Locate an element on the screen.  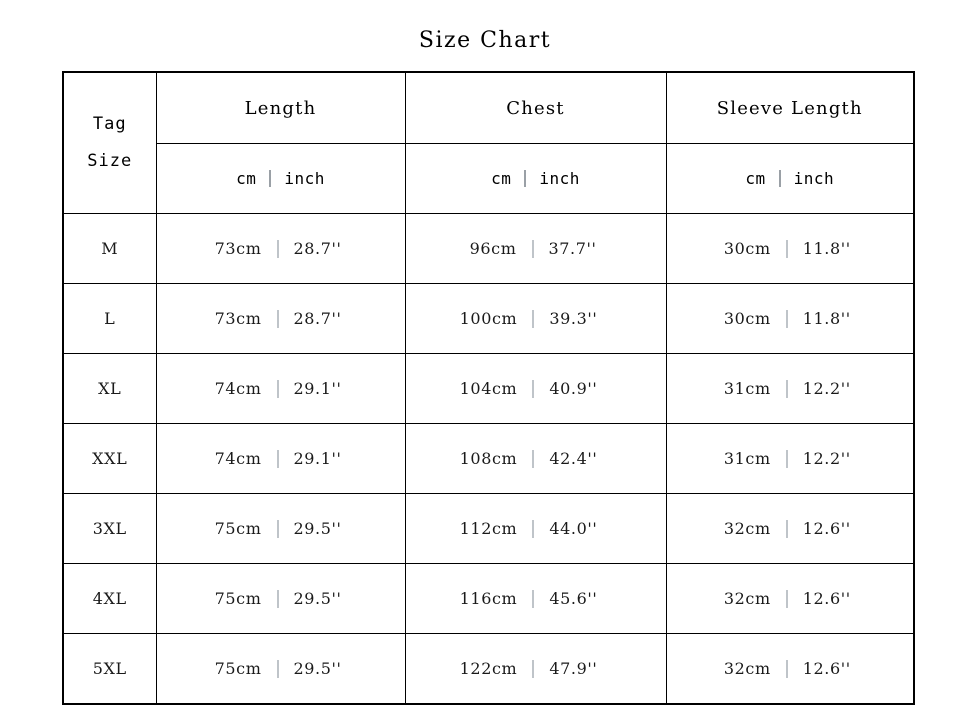
header-group-chest: Chest is located at coordinates (535, 107).